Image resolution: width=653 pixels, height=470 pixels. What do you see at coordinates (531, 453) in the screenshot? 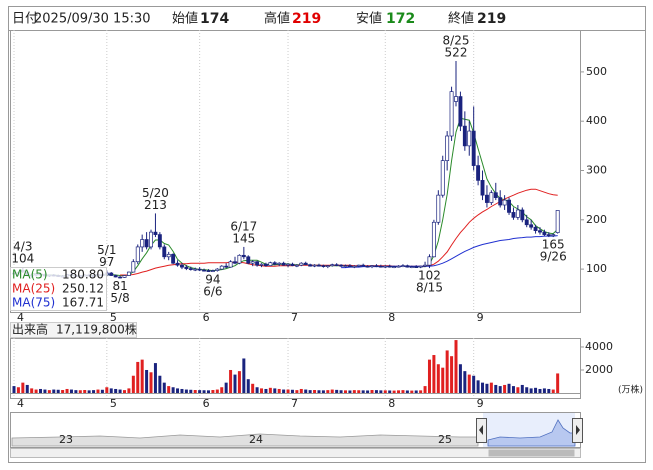
I see `scrollbar-thumb` at bounding box center [531, 453].